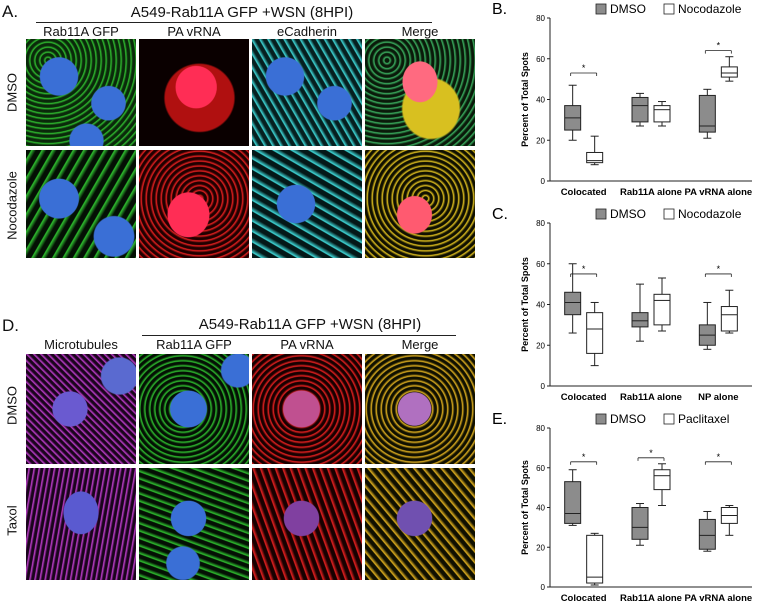 This screenshot has width=760, height=611. What do you see at coordinates (499, 419) in the screenshot?
I see `chart-panel-letter: E.` at bounding box center [499, 419].